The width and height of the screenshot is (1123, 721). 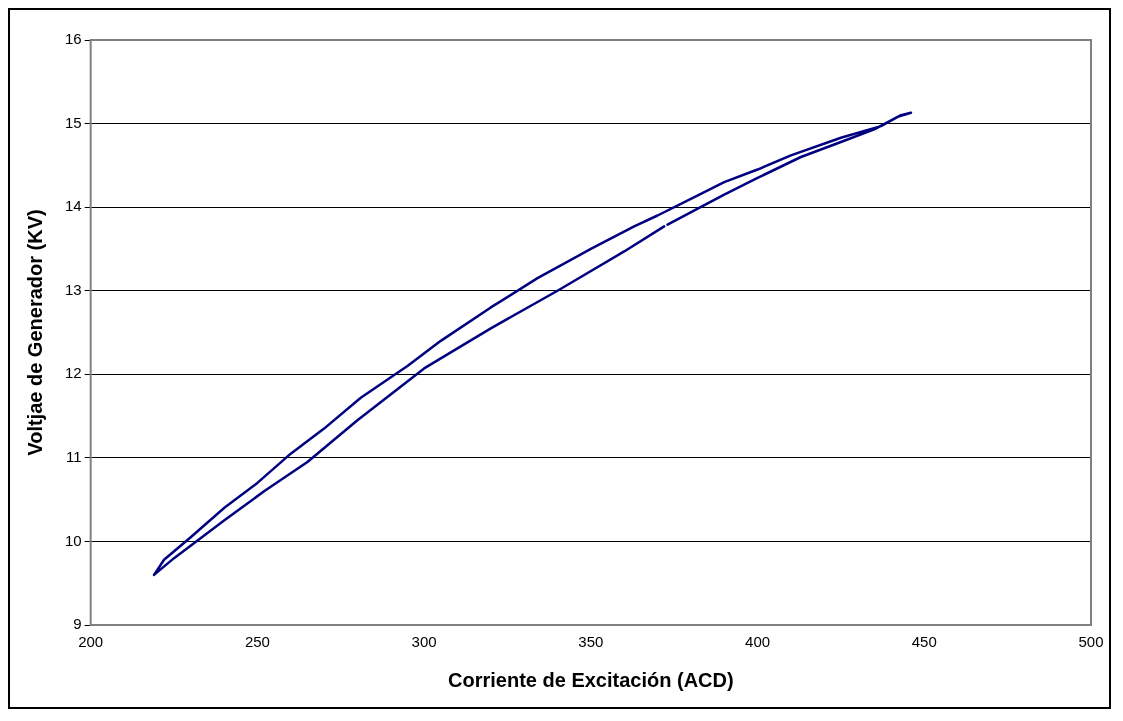 What do you see at coordinates (34, 332) in the screenshot?
I see `y-axis-title: Voltjae de Generador (KV)` at bounding box center [34, 332].